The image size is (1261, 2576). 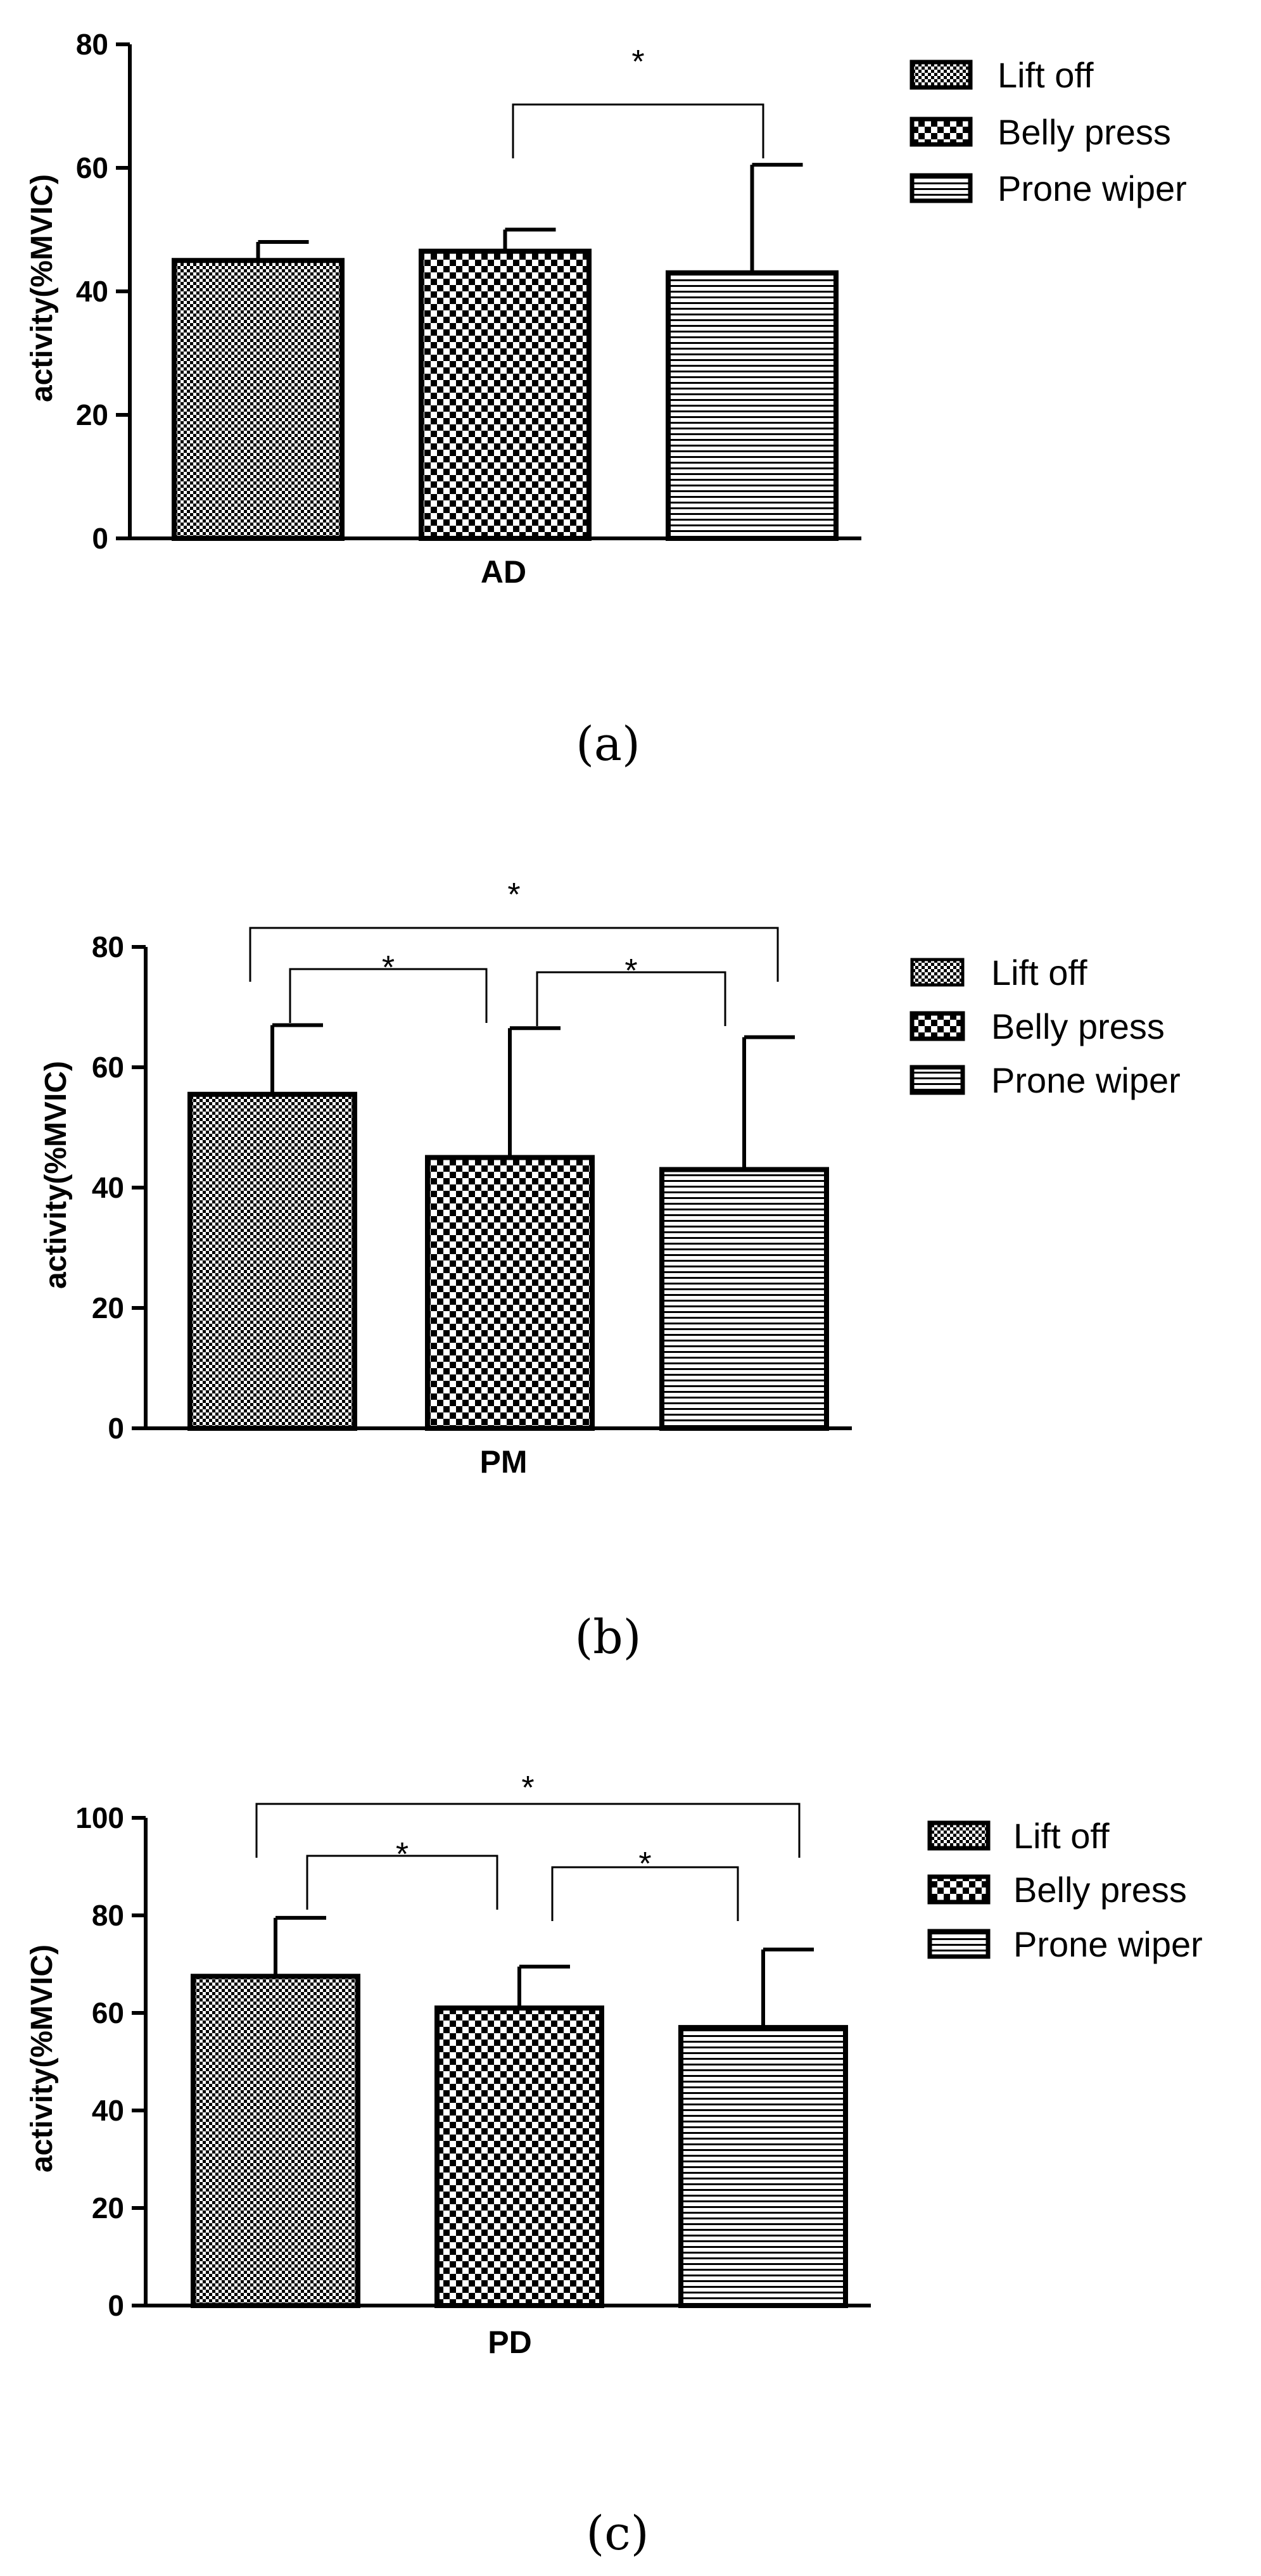 I want to click on x-category-label: AD, so click(x=503, y=572).